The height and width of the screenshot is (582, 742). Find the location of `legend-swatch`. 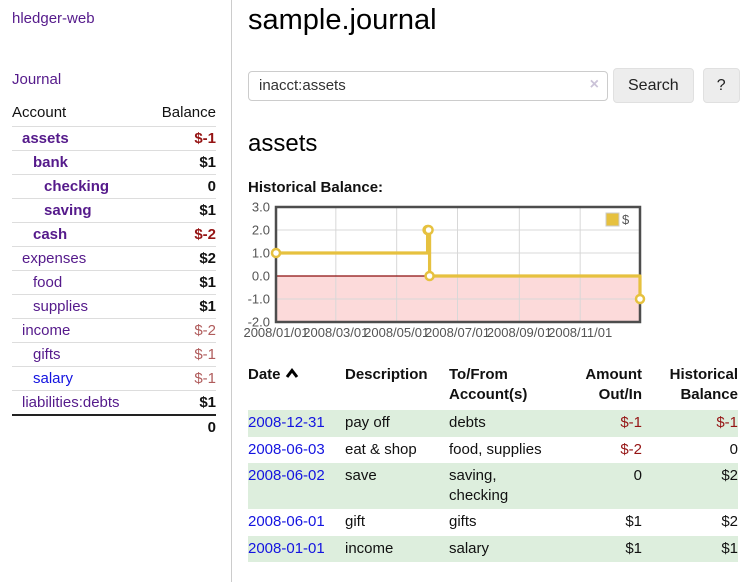

legend-swatch is located at coordinates (612, 219).